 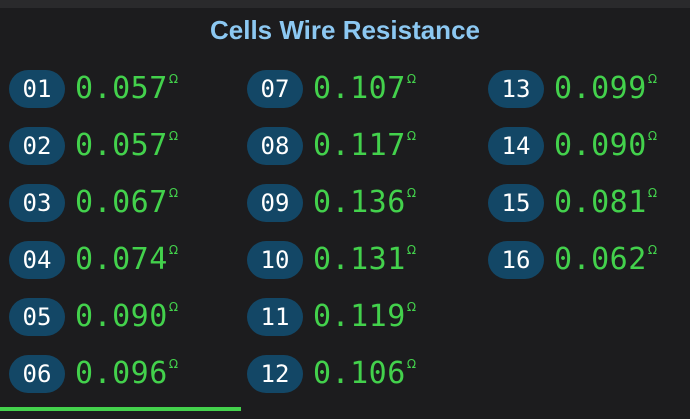 I want to click on cell-number-badge: 03, so click(x=37, y=203).